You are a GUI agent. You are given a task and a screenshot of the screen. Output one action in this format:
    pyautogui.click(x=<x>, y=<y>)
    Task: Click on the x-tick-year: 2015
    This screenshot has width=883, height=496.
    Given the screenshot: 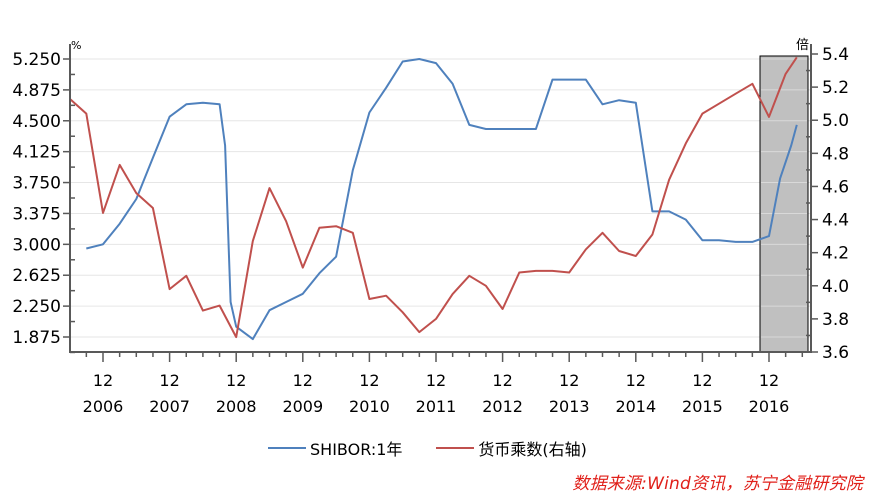 What is the action you would take?
    pyautogui.click(x=702, y=406)
    